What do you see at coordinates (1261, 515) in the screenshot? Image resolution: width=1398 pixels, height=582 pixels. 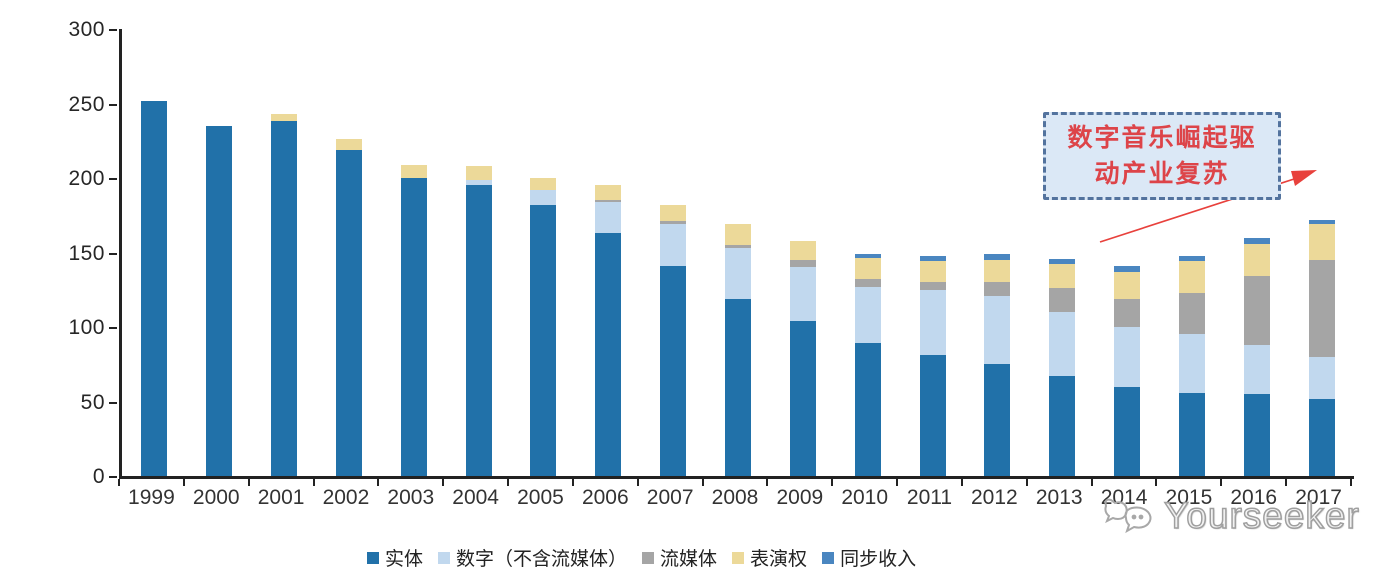 I see `watermark-text: Yourseeker` at bounding box center [1261, 515].